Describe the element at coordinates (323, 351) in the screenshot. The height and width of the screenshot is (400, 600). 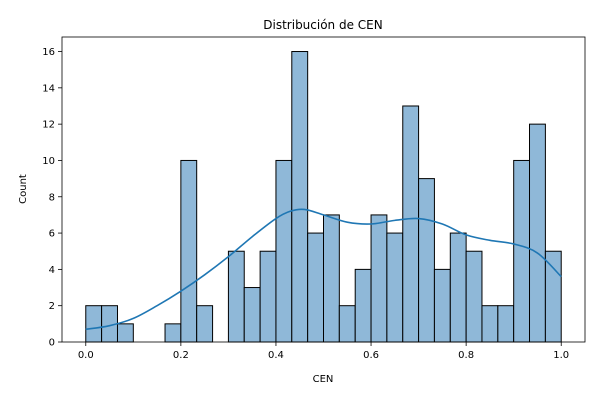
I see `x-axis: 0.0 0.2 0.4 0.6 0.8 1.0` at that location.